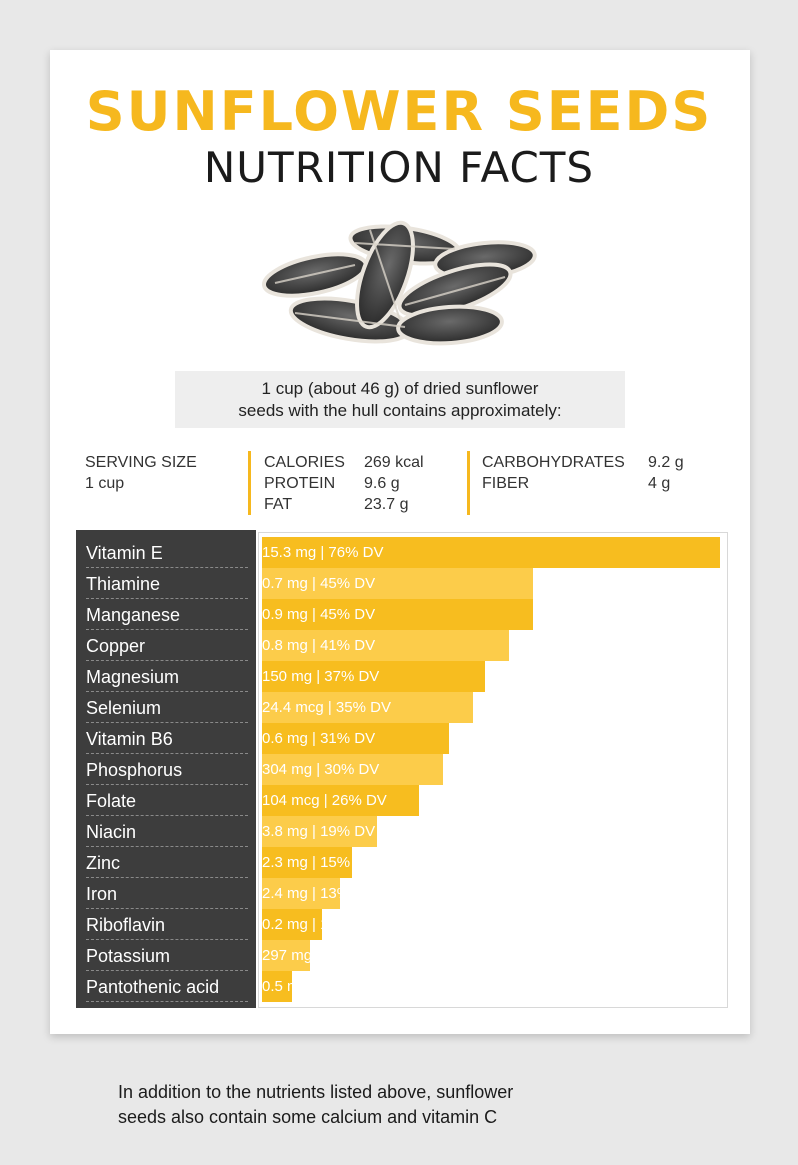 The width and height of the screenshot is (798, 1165). Describe the element at coordinates (324, 800) in the screenshot. I see `bar-value-label: 104 mcg | 26% DV` at that location.